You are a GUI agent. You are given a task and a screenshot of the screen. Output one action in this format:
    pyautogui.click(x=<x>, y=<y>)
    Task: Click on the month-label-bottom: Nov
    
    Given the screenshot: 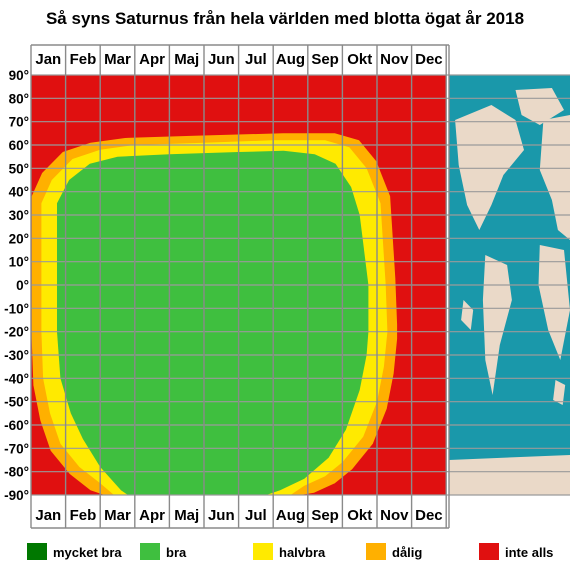 What is the action you would take?
    pyautogui.click(x=394, y=515)
    